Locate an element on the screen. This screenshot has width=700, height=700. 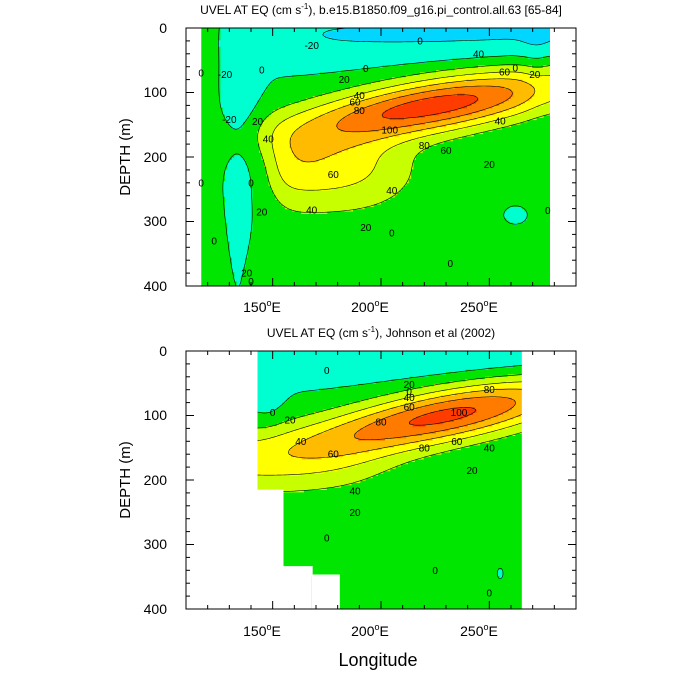
contour-fill is located at coordinates (389, 480).